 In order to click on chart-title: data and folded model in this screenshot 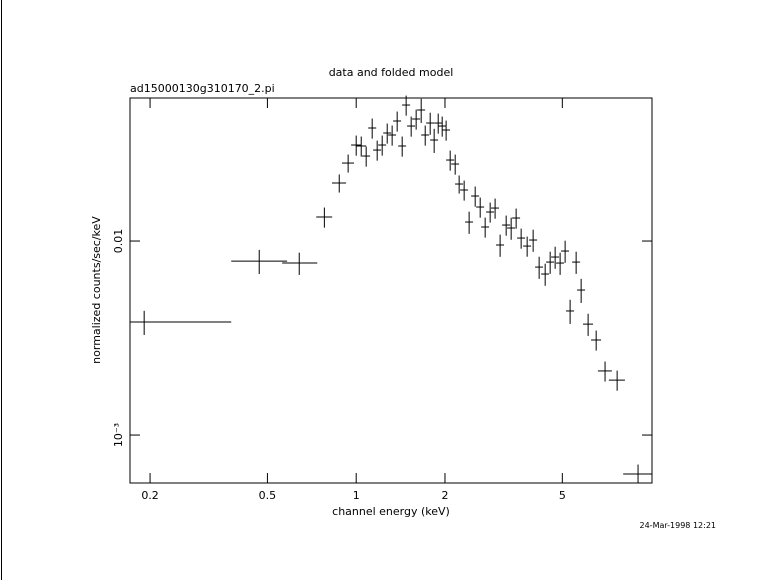, I will do `click(391, 72)`.